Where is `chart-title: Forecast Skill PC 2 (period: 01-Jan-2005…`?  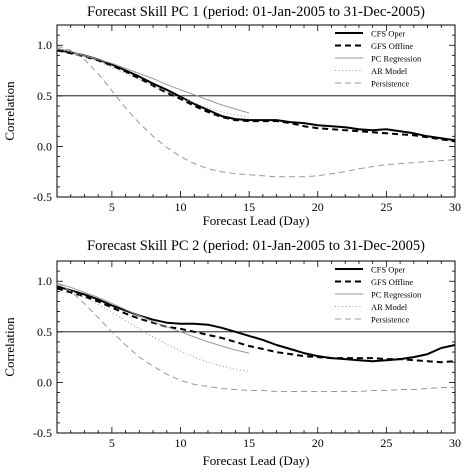
chart-title: Forecast Skill PC 2 (period: 01-Jan-2005… is located at coordinates (256, 246).